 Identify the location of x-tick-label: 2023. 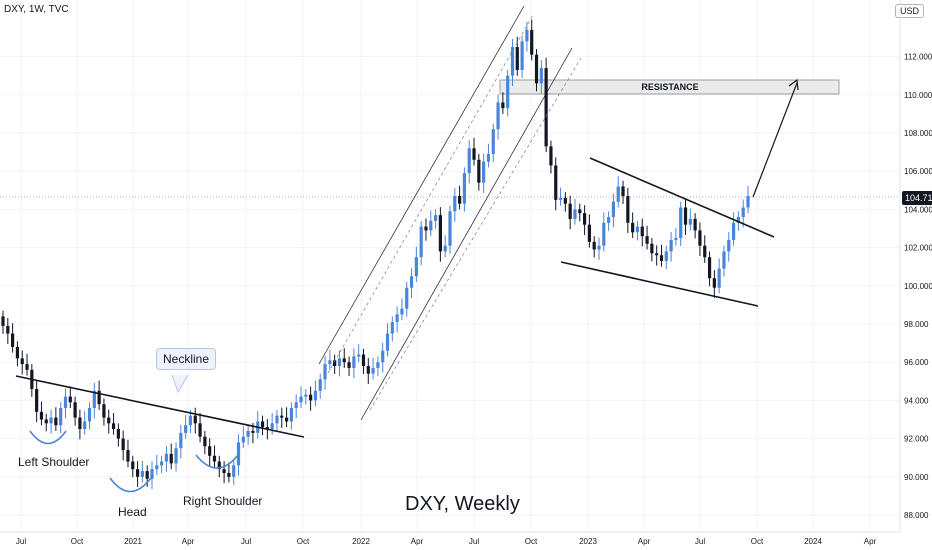
(588, 541).